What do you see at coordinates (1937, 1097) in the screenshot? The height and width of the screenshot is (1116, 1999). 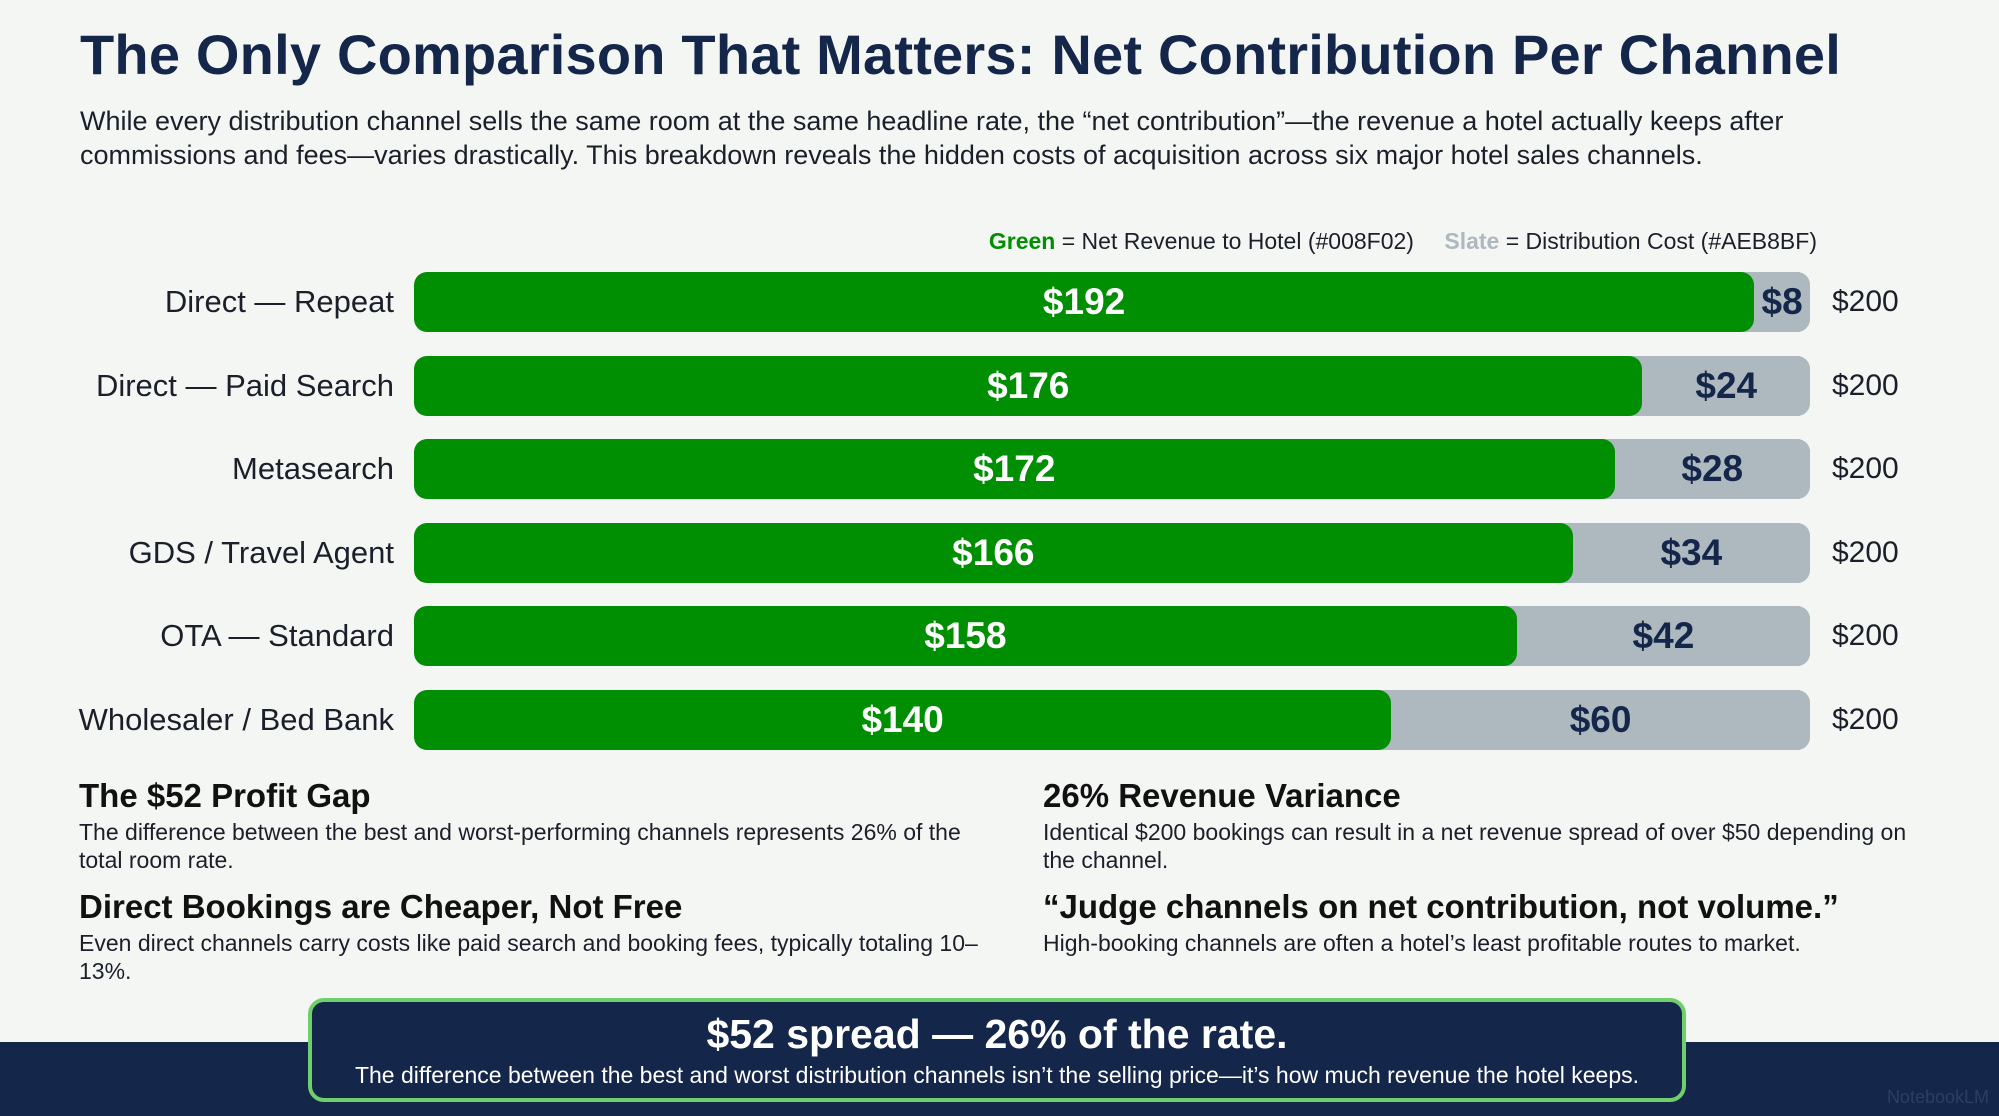 I see `watermark: NotebookLM` at bounding box center [1937, 1097].